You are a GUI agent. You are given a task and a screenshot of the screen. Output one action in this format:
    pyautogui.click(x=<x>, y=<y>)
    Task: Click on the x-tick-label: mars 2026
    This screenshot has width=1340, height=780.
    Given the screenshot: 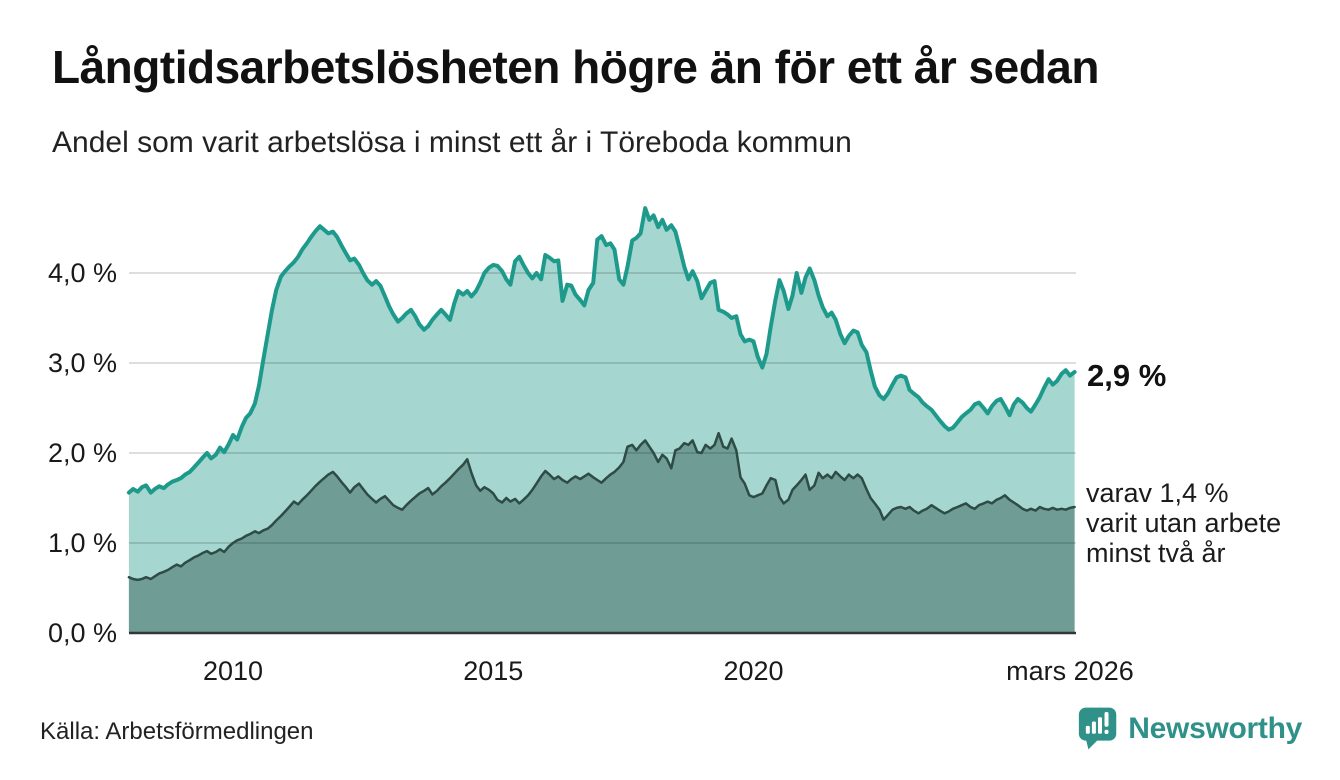 What is the action you would take?
    pyautogui.click(x=1070, y=671)
    